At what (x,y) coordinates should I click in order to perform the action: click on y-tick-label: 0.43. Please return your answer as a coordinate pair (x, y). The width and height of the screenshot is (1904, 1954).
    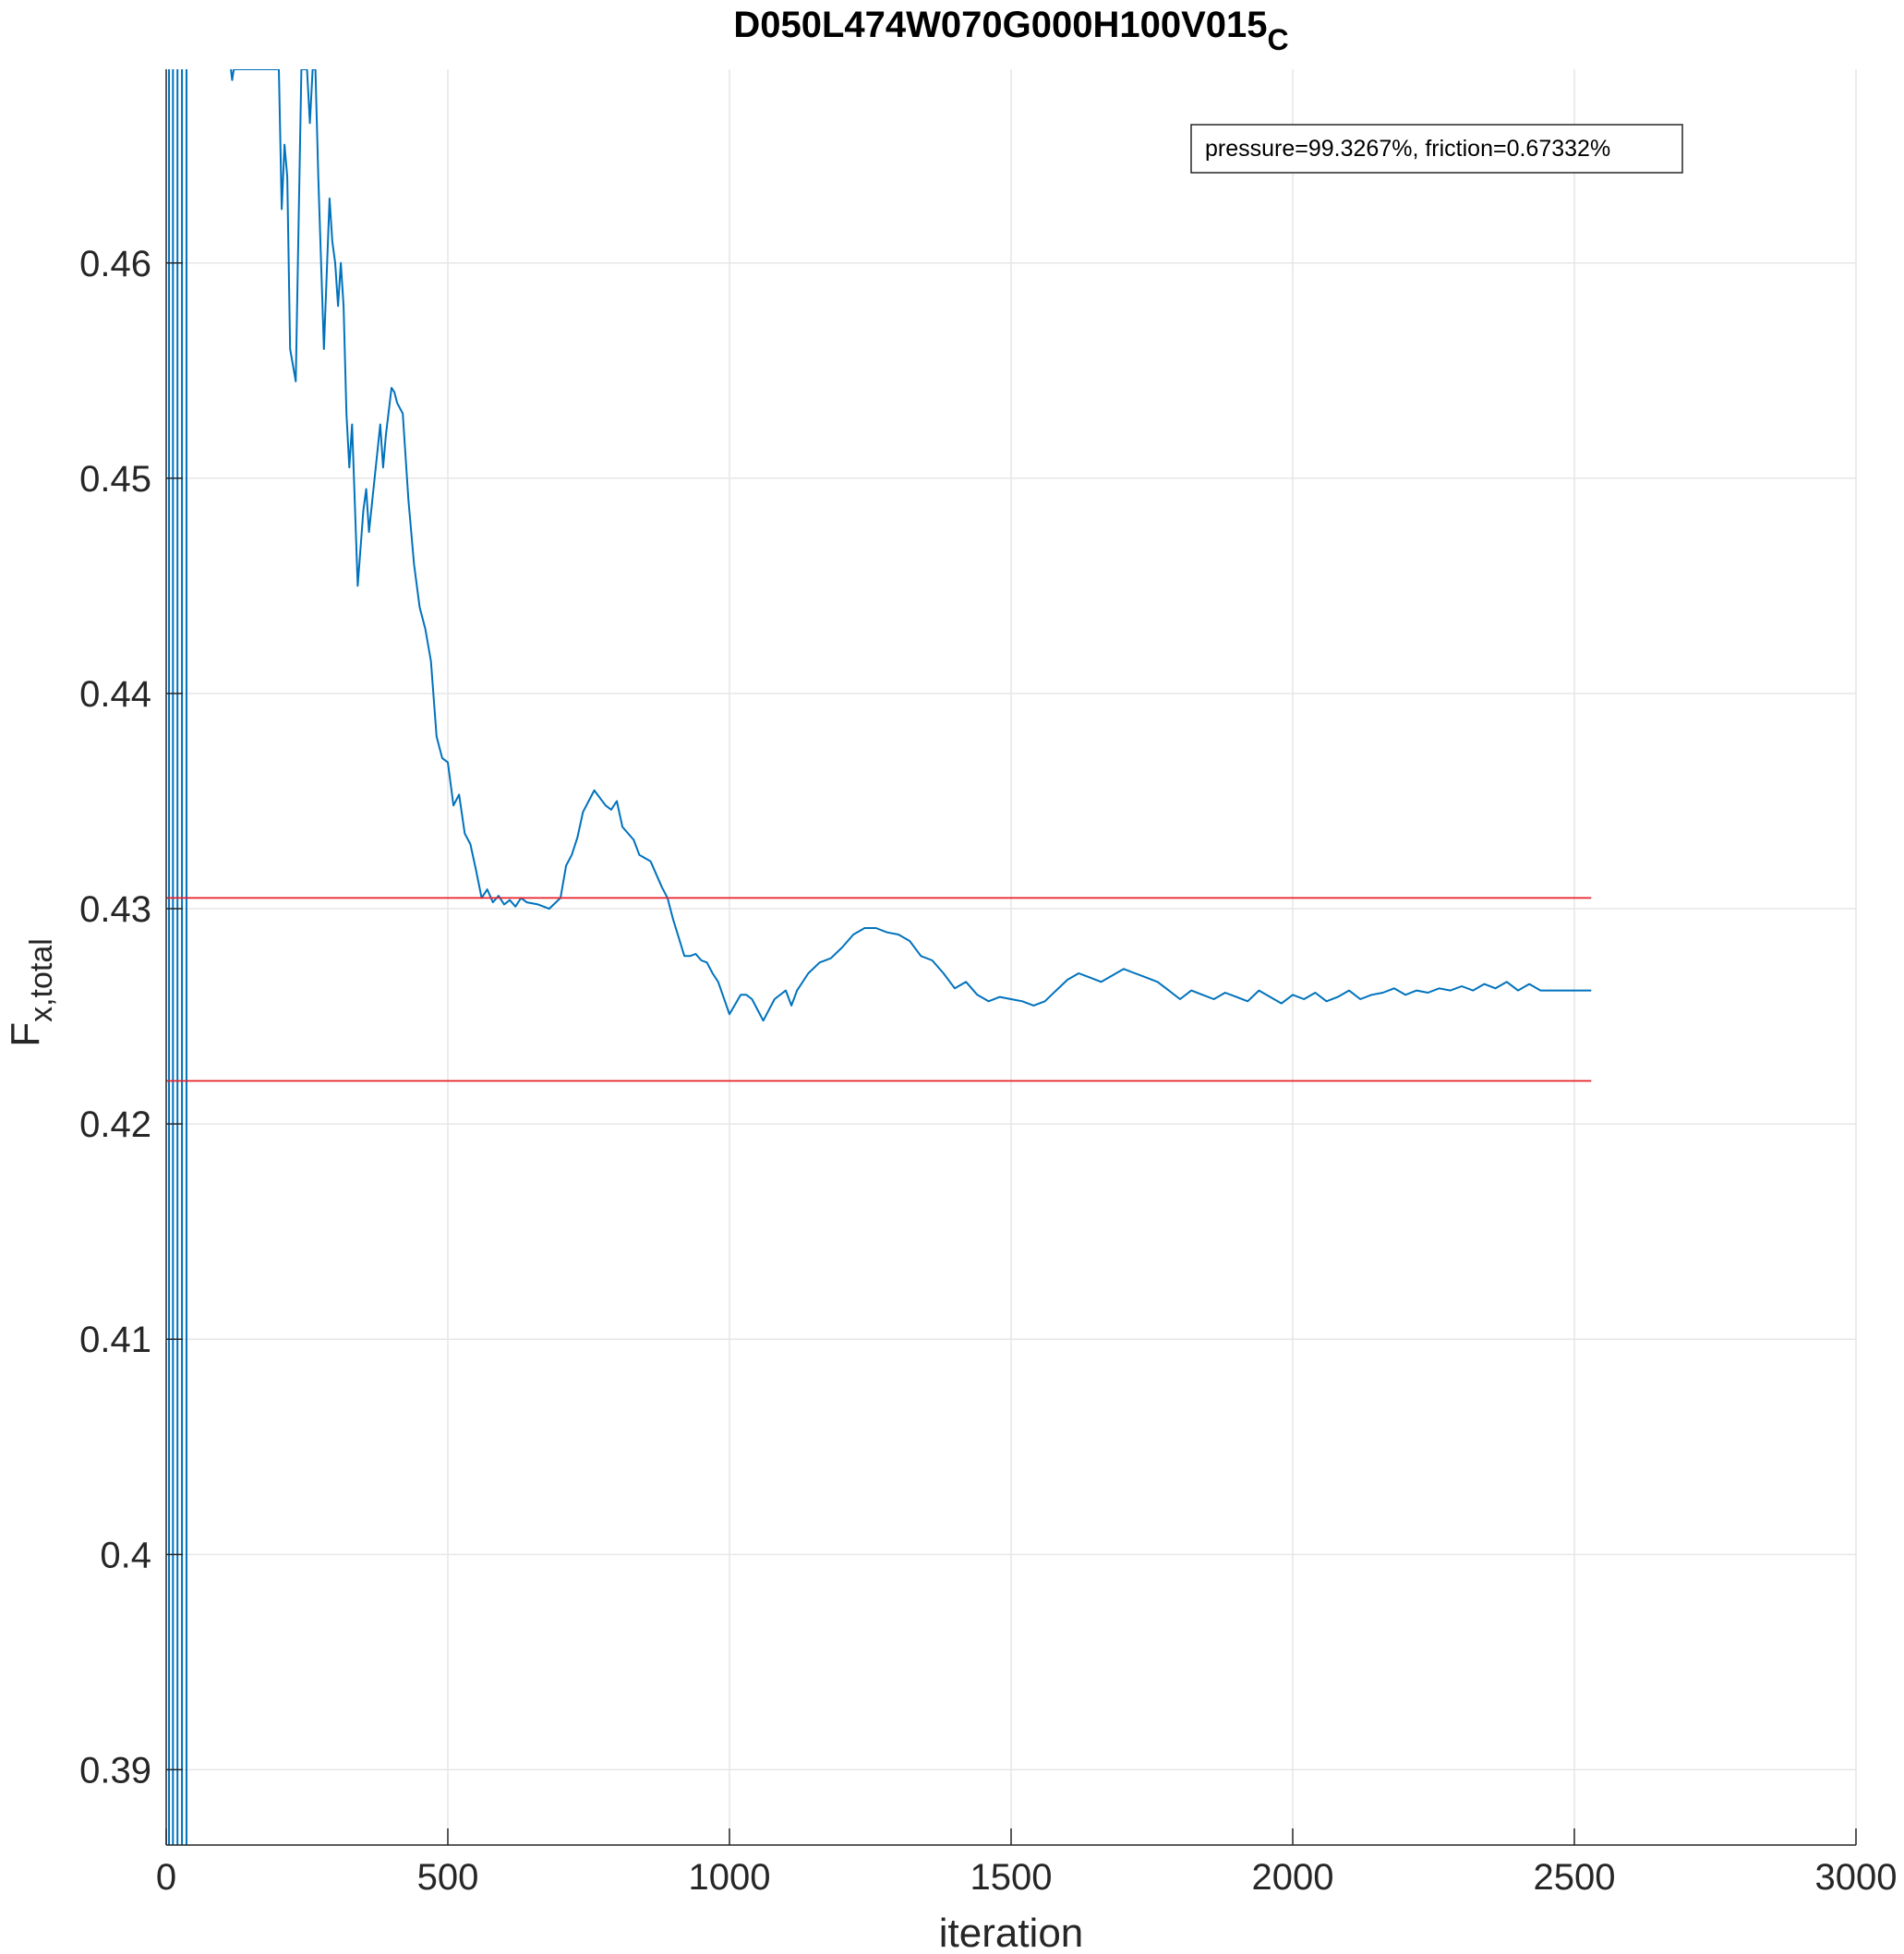
    Looking at the image, I should click on (115, 909).